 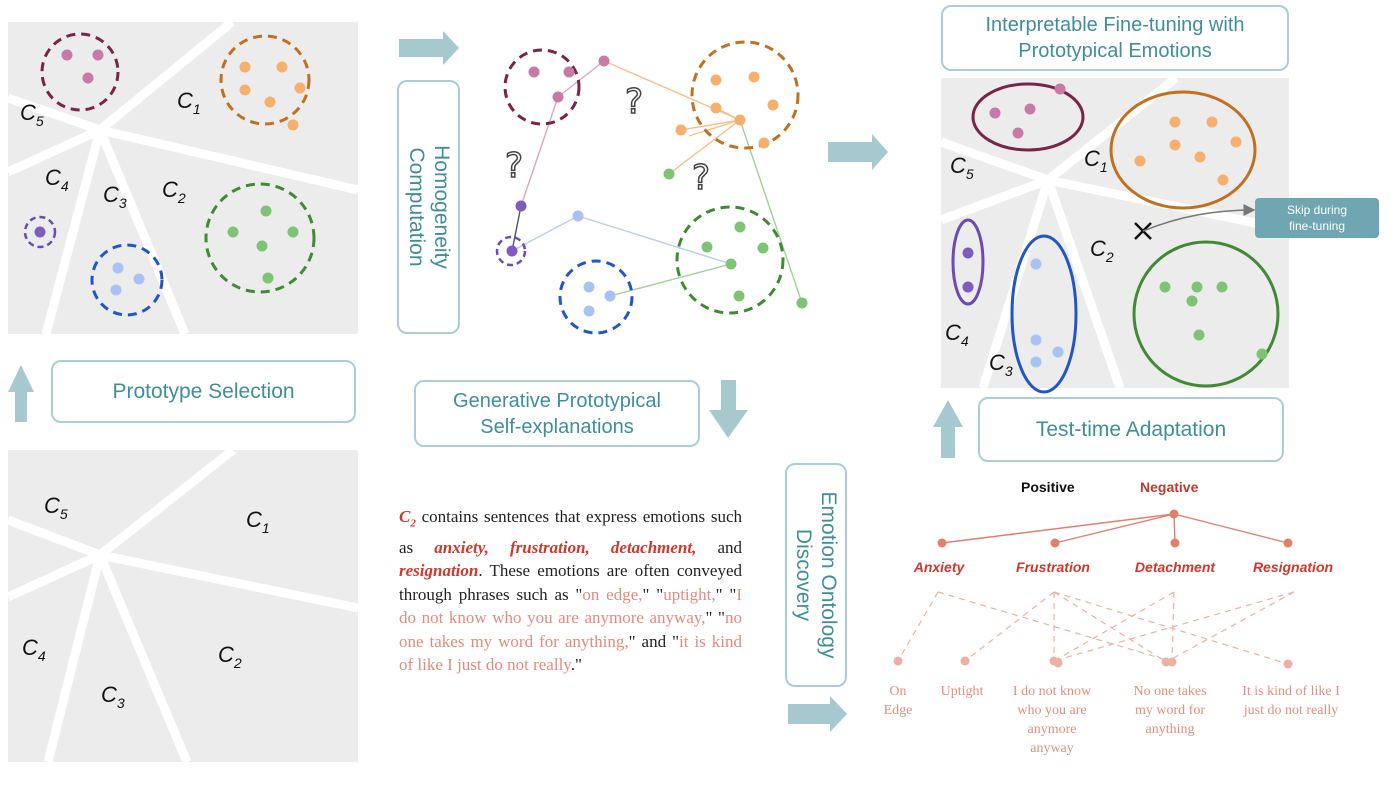 What do you see at coordinates (858, 152) in the screenshot?
I see `arrow-right-middle` at bounding box center [858, 152].